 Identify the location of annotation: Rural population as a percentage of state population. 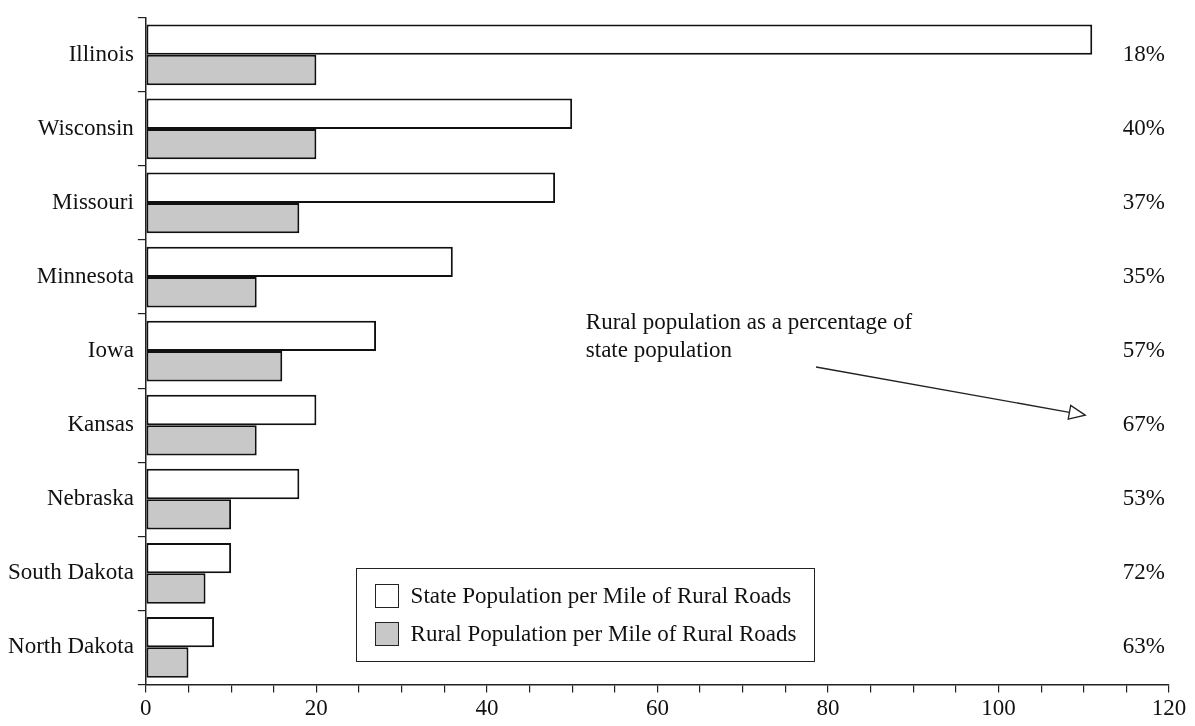
(749, 336).